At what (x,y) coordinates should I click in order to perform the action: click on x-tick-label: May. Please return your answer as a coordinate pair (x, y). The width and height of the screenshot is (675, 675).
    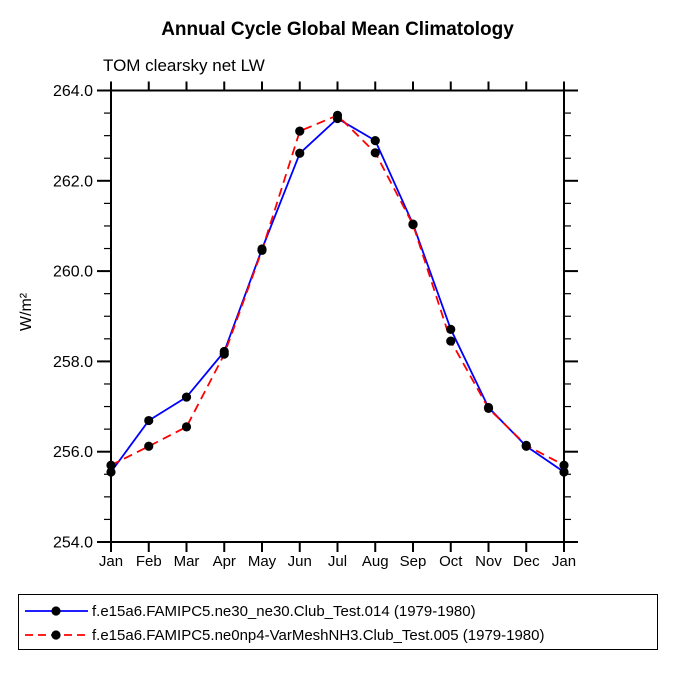
    Looking at the image, I should click on (262, 561).